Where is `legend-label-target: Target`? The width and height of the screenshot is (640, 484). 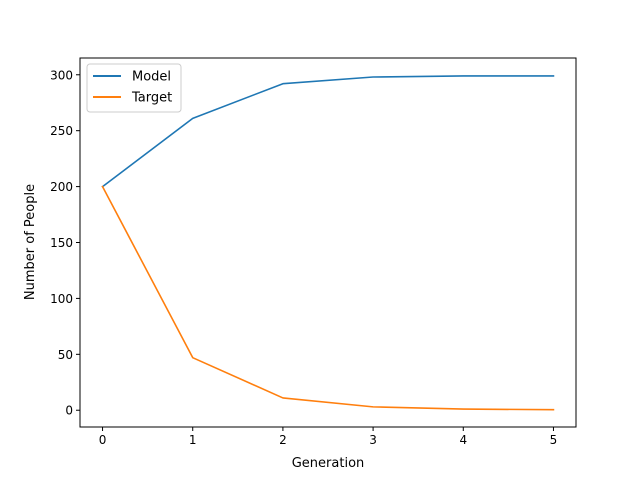
legend-label-target: Target is located at coordinates (151, 98).